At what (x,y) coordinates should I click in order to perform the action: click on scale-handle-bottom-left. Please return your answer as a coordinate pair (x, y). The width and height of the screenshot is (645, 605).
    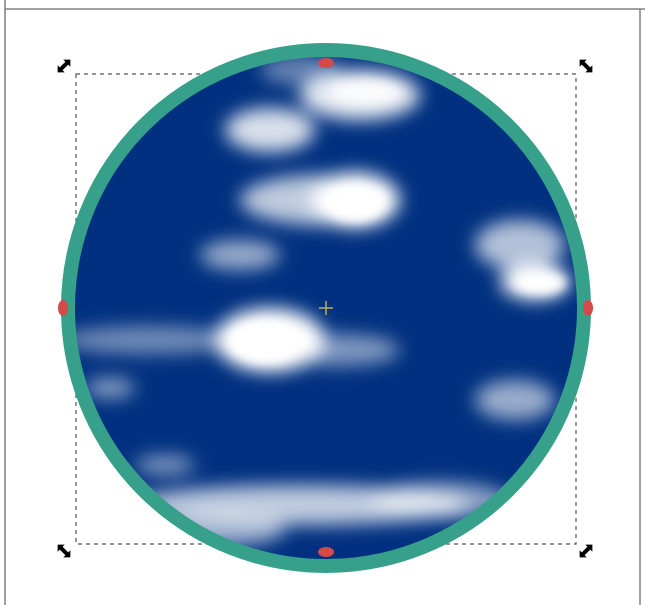
    Looking at the image, I should click on (64, 551).